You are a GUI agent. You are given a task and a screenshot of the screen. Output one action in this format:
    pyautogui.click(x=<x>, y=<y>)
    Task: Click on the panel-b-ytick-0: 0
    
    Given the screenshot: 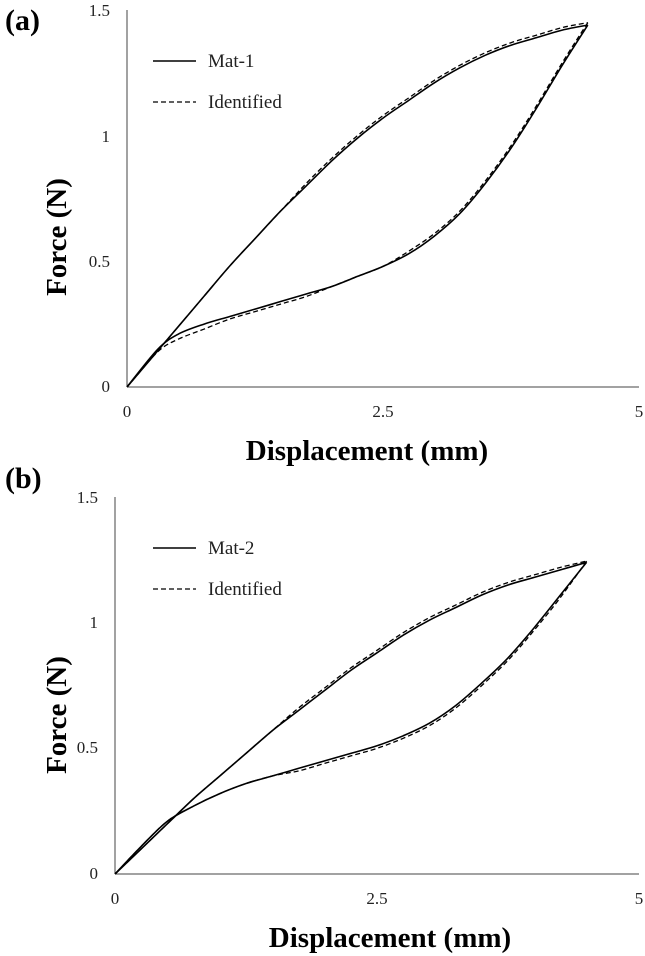 What is the action you would take?
    pyautogui.click(x=94, y=873)
    